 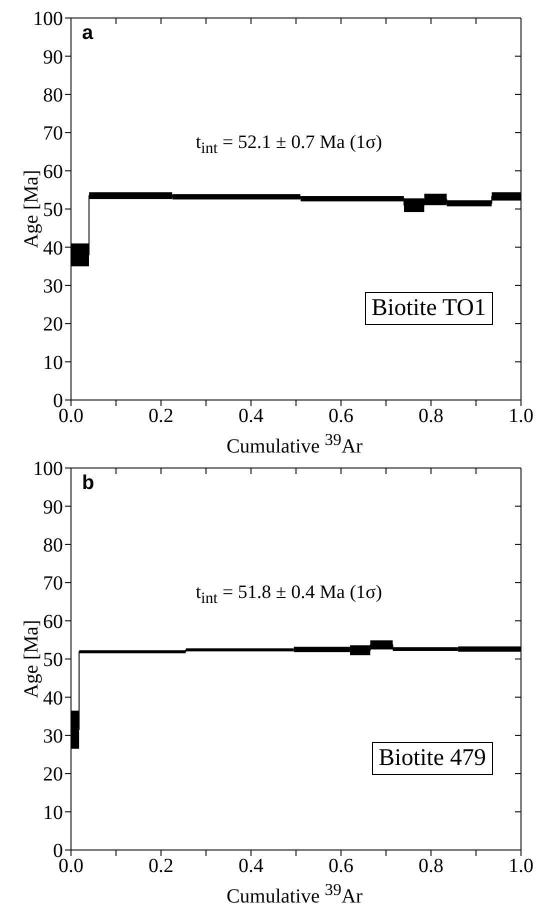 I want to click on annotation: Biotite TO1, so click(x=428, y=309).